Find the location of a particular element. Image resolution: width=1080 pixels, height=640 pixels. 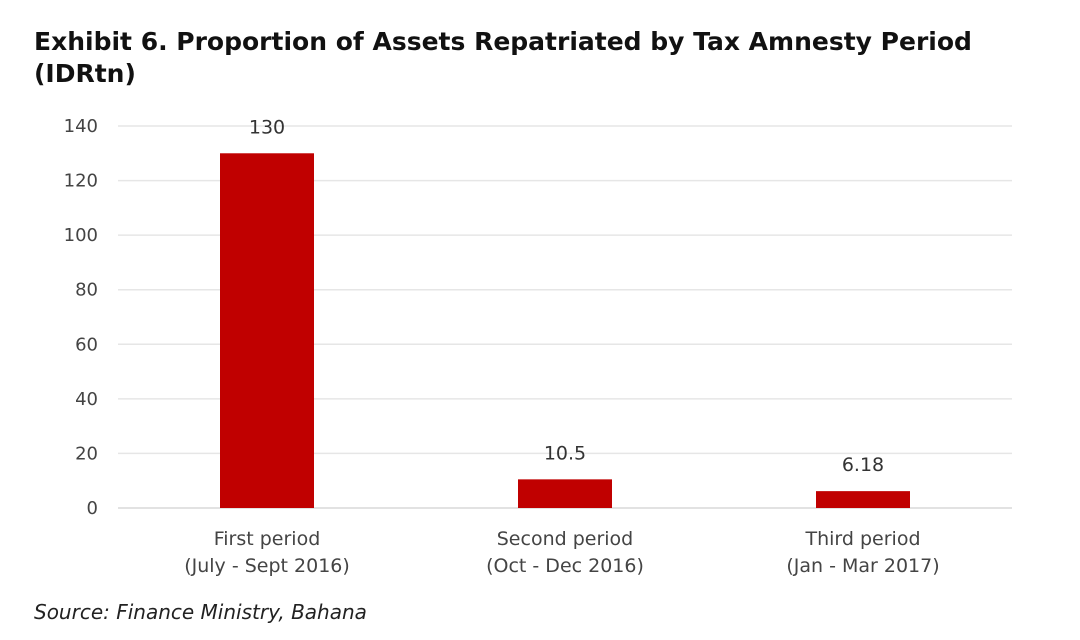

x-category-label: Third period is located at coordinates (862, 539).